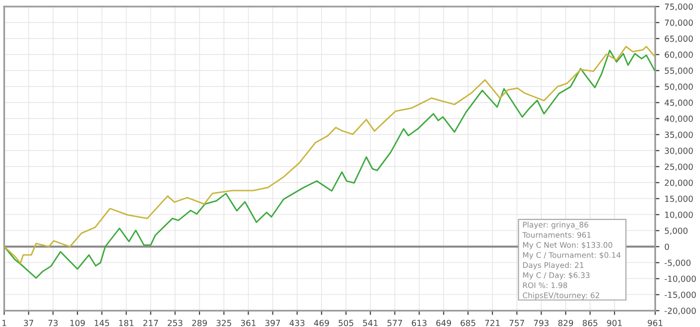 This screenshot has height=327, width=700. I want to click on x-tick-label: 469, so click(321, 323).